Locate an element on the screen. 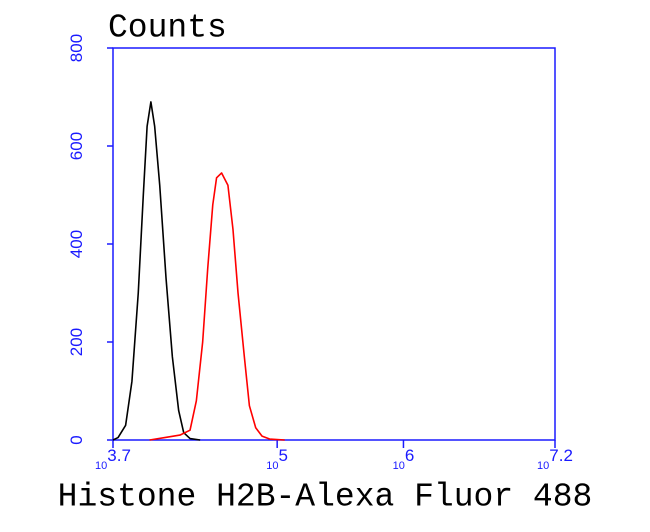 This screenshot has height=532, width=650. x-tick-label: 103.7 is located at coordinates (113, 459).